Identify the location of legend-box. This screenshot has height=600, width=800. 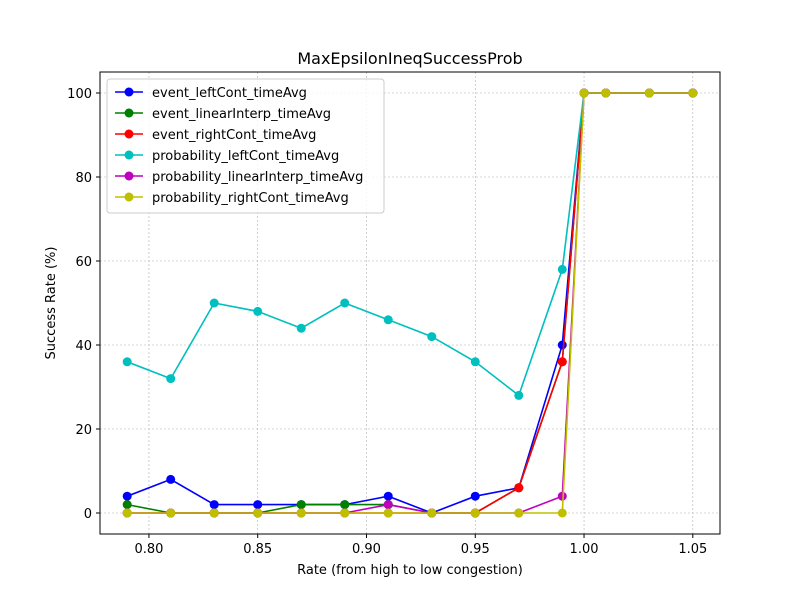
(245, 146).